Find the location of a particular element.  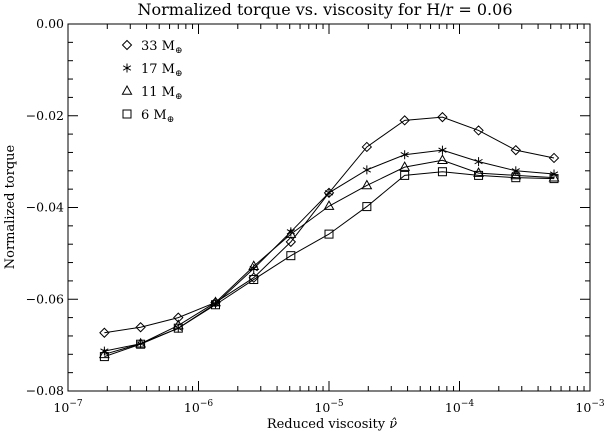

legend-item: 33 M⊕ is located at coordinates (152, 47).